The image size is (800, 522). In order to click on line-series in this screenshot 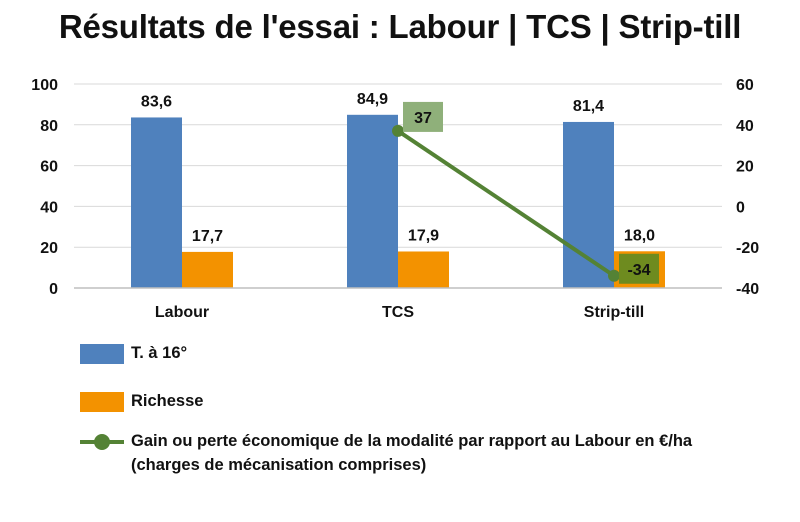, I will do `click(506, 203)`.